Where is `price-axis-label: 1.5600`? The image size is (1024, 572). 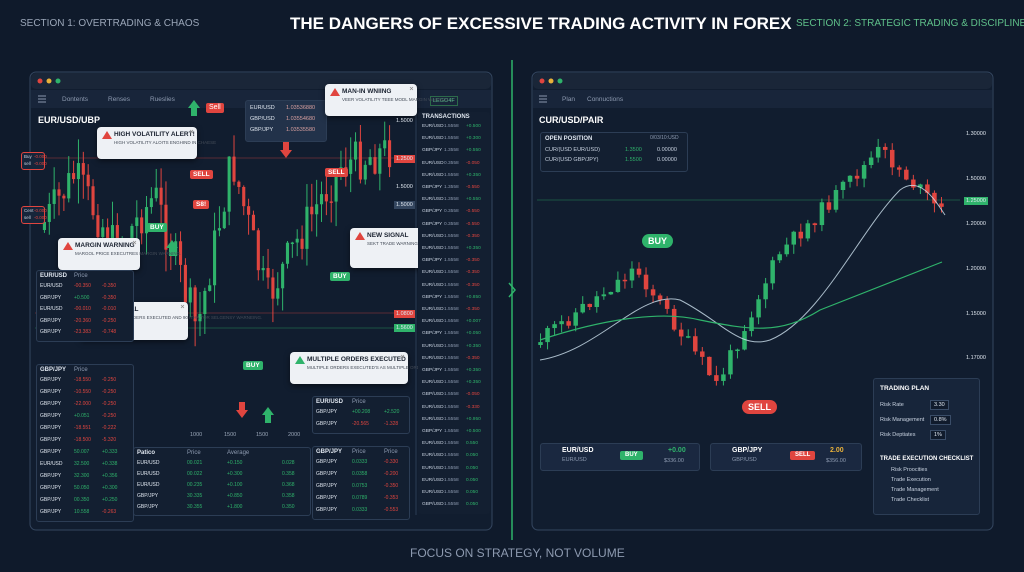 price-axis-label: 1.5600 is located at coordinates (404, 328).